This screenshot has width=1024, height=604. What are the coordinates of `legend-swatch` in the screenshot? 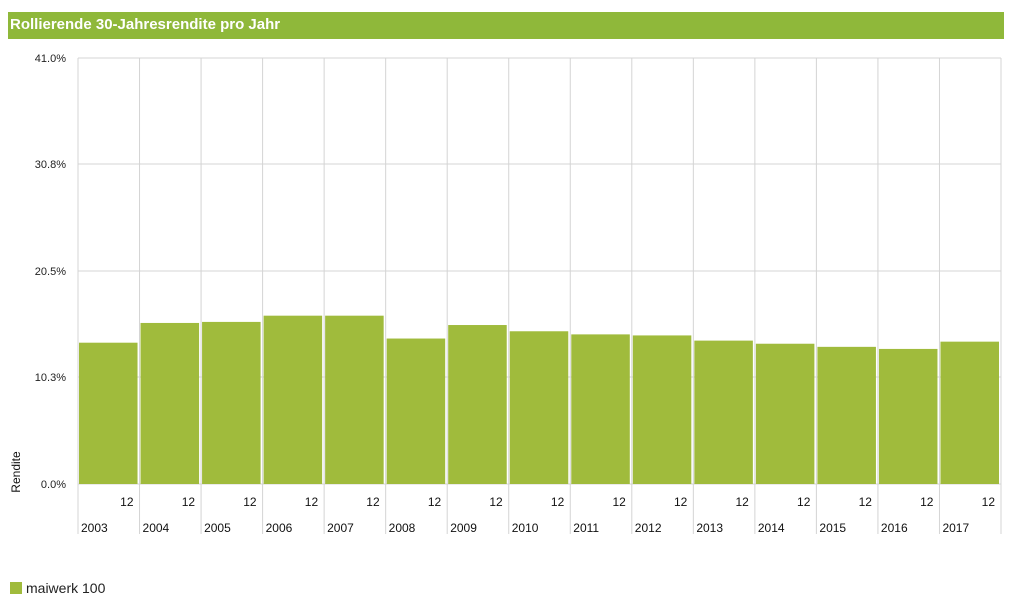 It's located at (16, 588).